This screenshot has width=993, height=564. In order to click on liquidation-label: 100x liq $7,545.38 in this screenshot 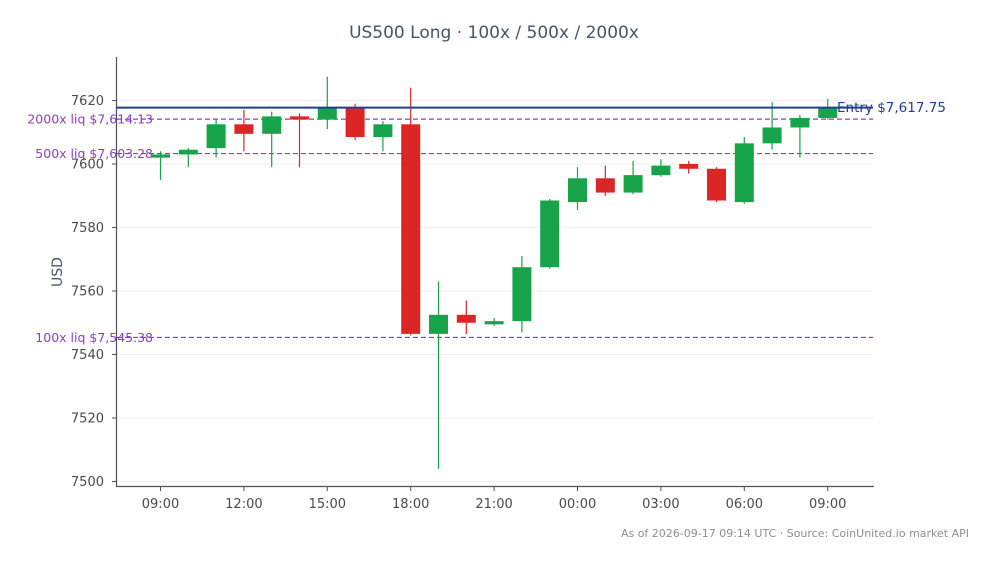, I will do `click(94, 337)`.